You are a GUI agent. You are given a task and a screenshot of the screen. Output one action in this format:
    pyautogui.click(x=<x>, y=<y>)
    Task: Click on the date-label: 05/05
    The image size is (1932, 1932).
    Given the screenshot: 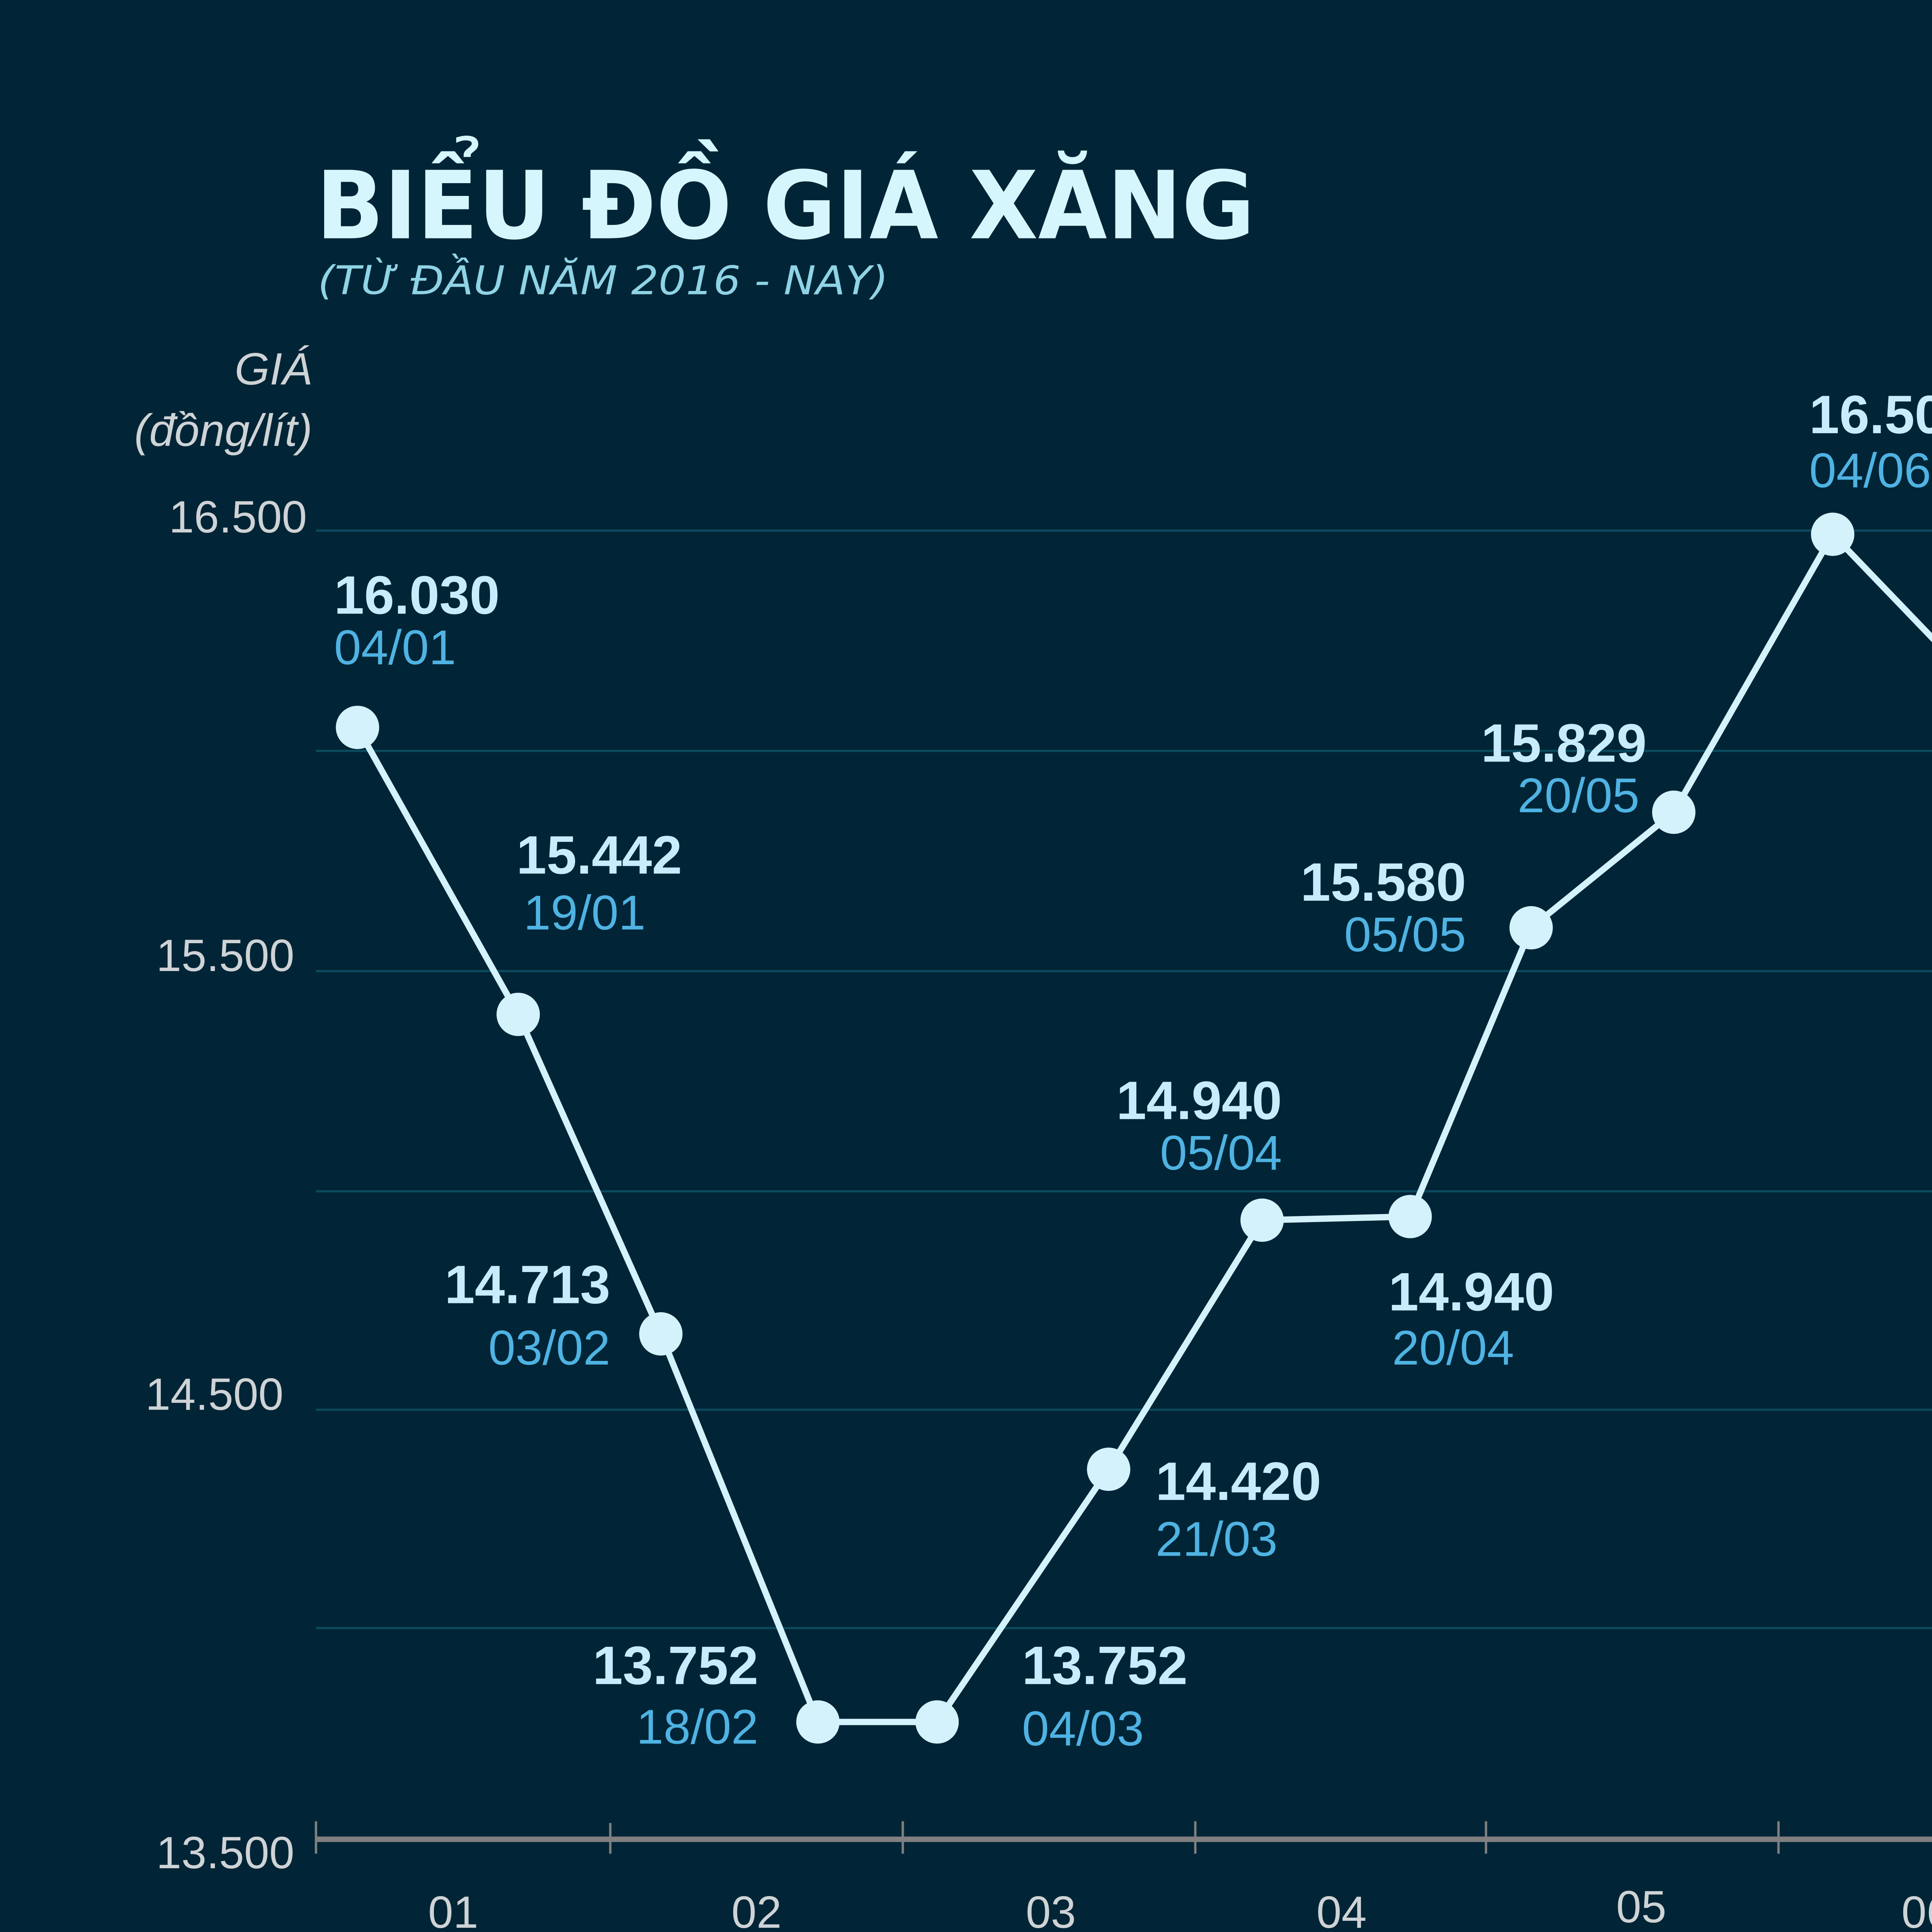 What is the action you would take?
    pyautogui.click(x=1405, y=935)
    